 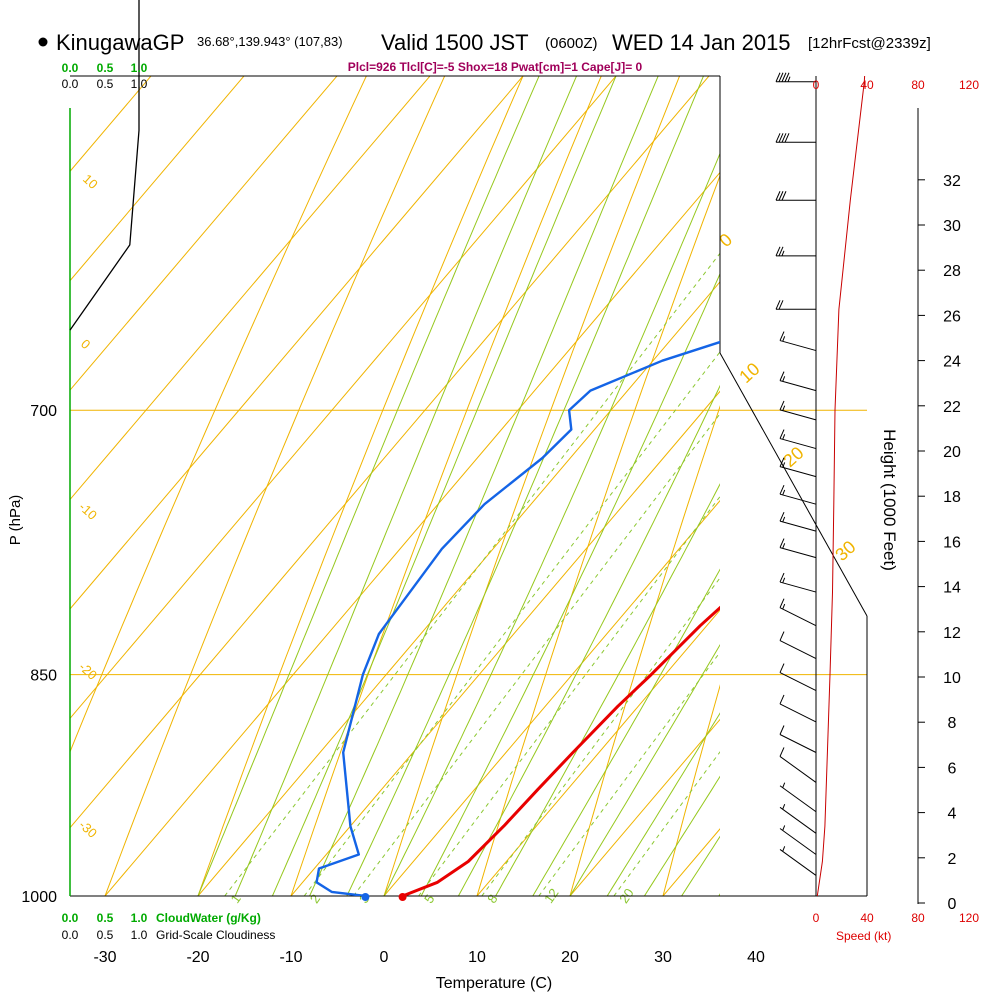 What do you see at coordinates (70, 935) in the screenshot?
I see `cloudiness-tick-bottom: 0.0` at bounding box center [70, 935].